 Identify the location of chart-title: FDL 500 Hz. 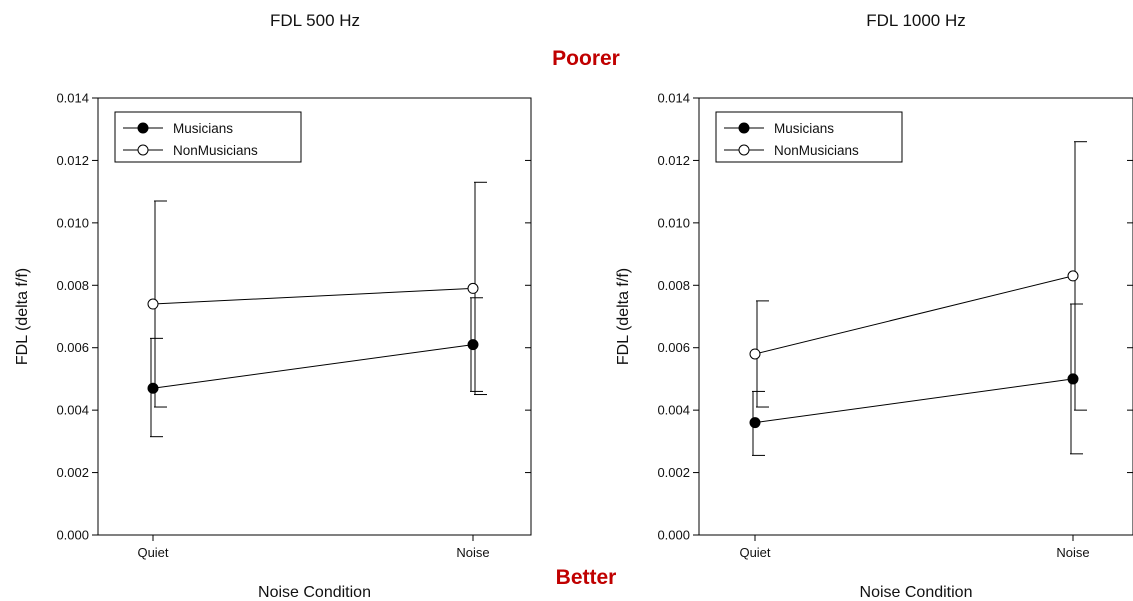
(315, 20).